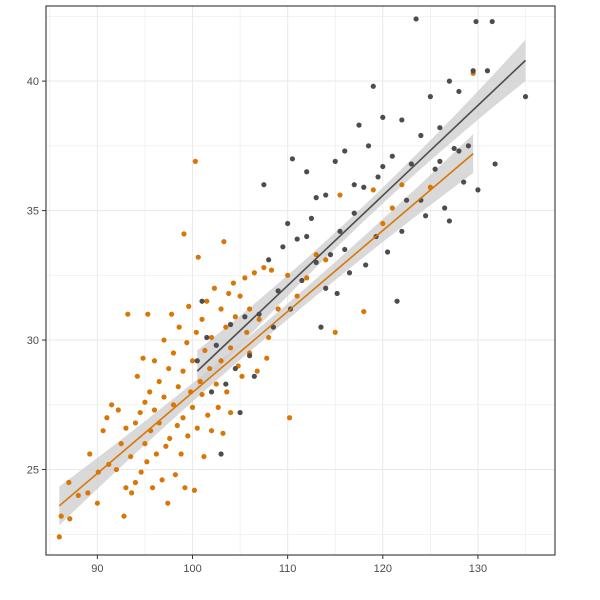 This screenshot has height=600, width=600. I want to click on x-axis: 90 100 110 120 130, so click(289, 565).